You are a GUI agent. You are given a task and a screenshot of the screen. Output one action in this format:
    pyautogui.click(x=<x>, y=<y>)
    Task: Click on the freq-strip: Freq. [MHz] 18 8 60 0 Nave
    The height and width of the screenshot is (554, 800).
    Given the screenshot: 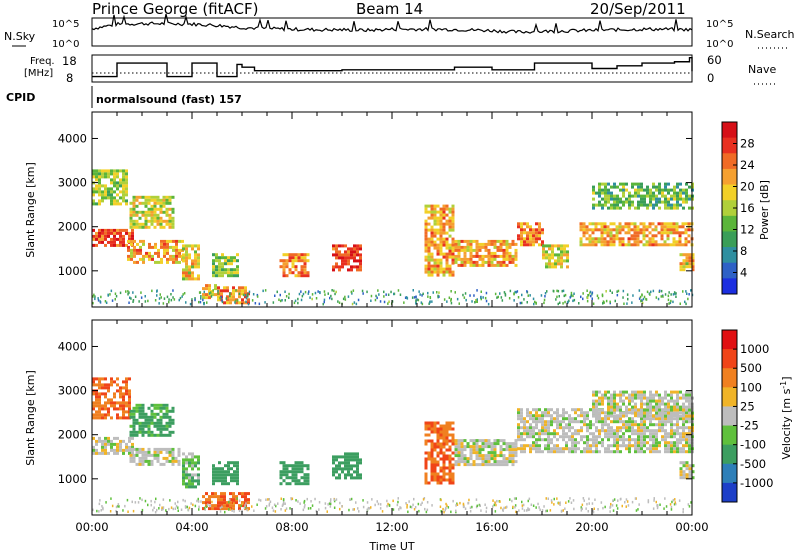 What is the action you would take?
    pyautogui.click(x=400, y=69)
    